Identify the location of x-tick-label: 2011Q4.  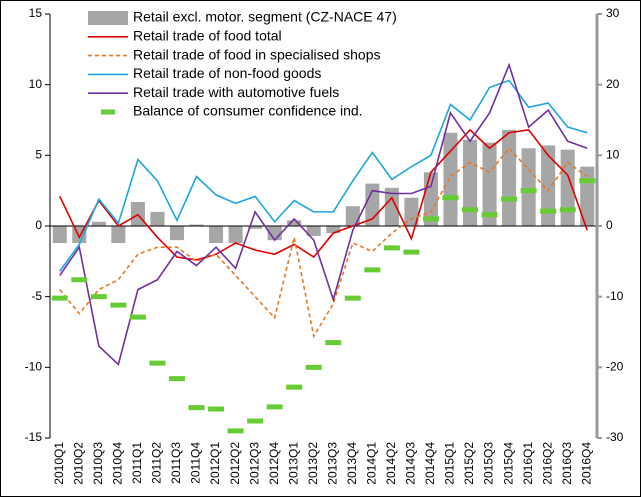
(196, 463).